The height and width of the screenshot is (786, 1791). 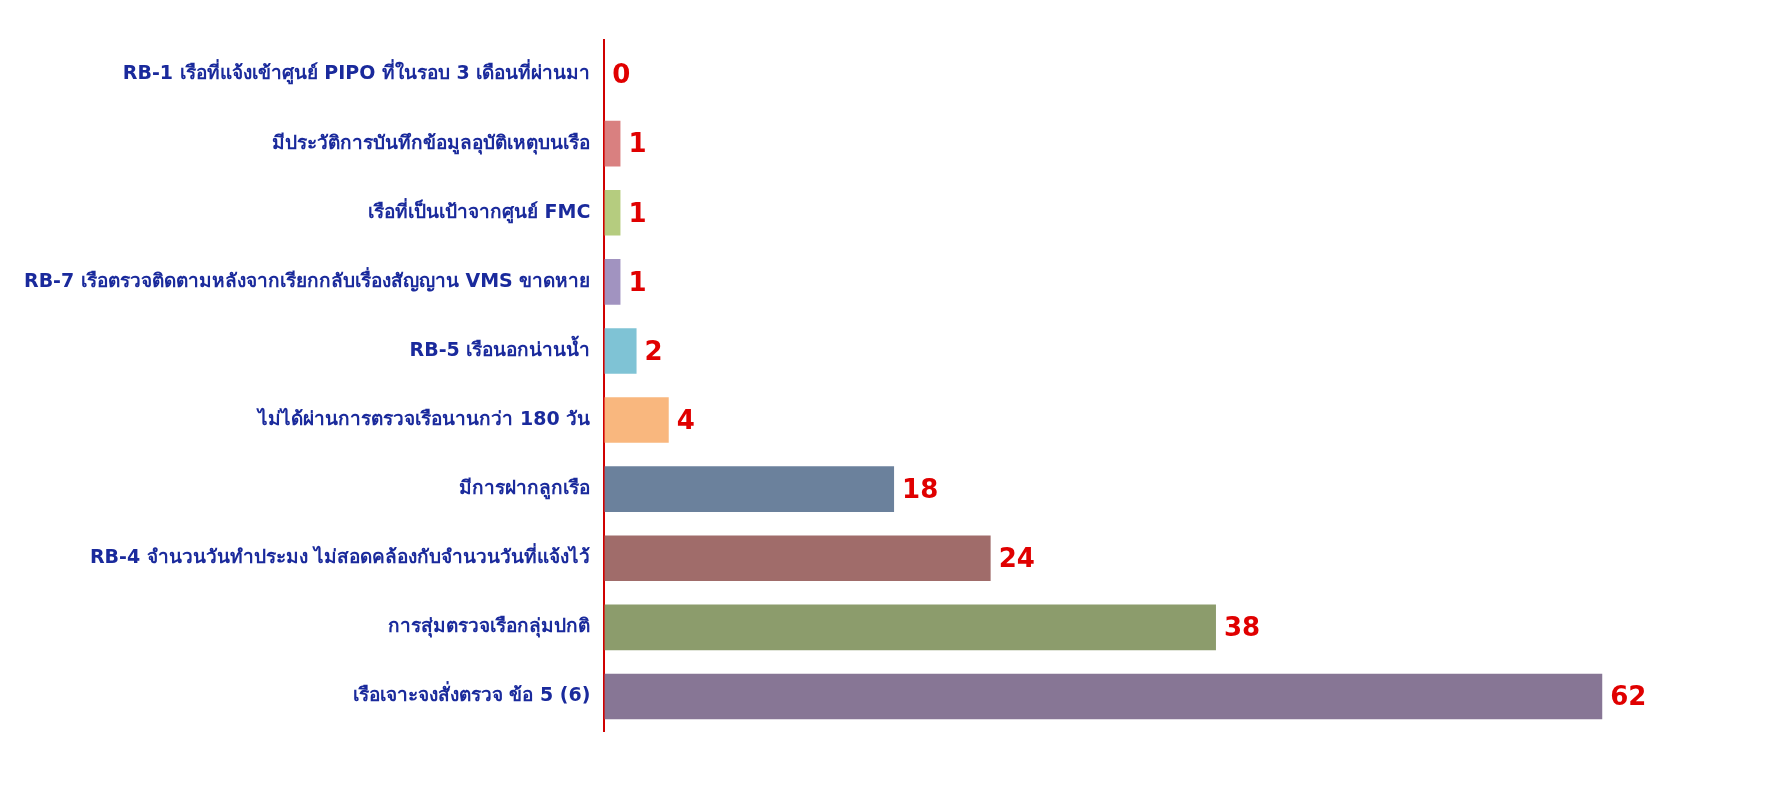 I want to click on data-label: 2, so click(x=653, y=350).